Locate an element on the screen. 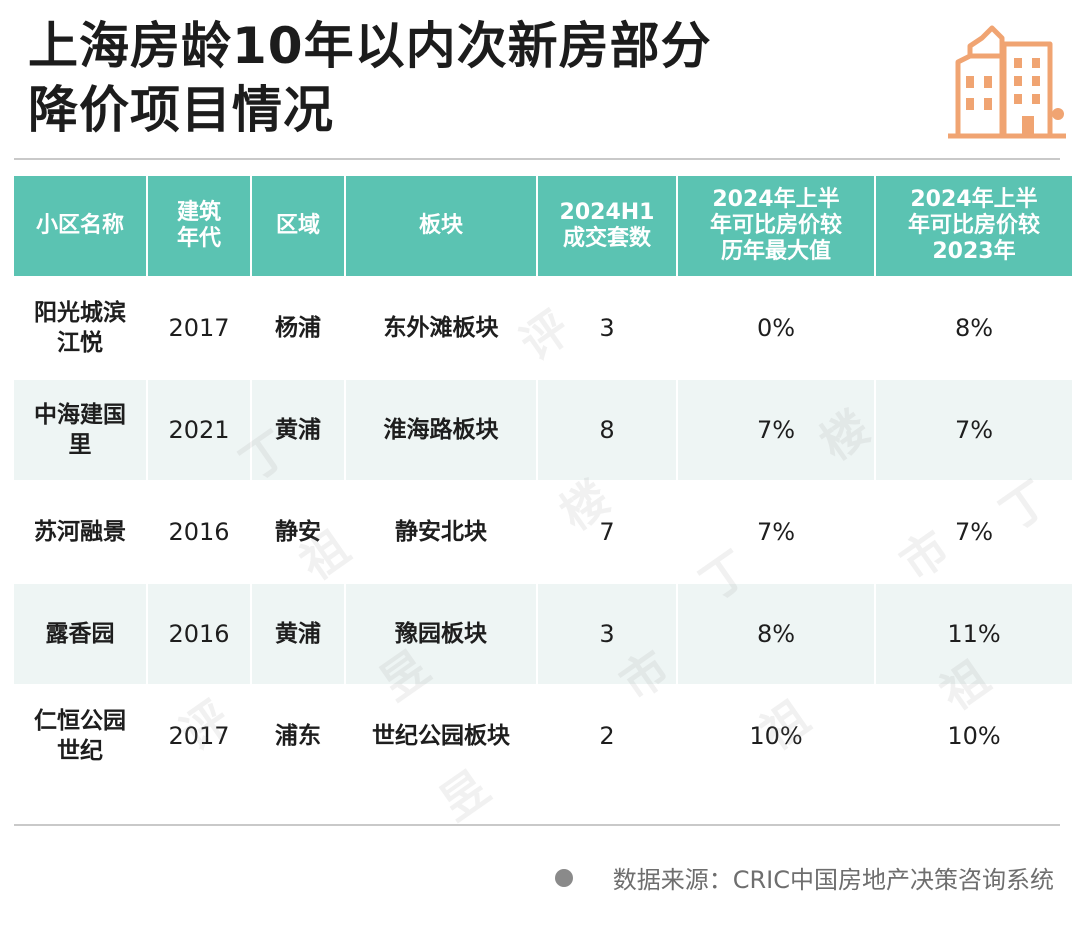  header-line: 小区名称 is located at coordinates (79, 225).